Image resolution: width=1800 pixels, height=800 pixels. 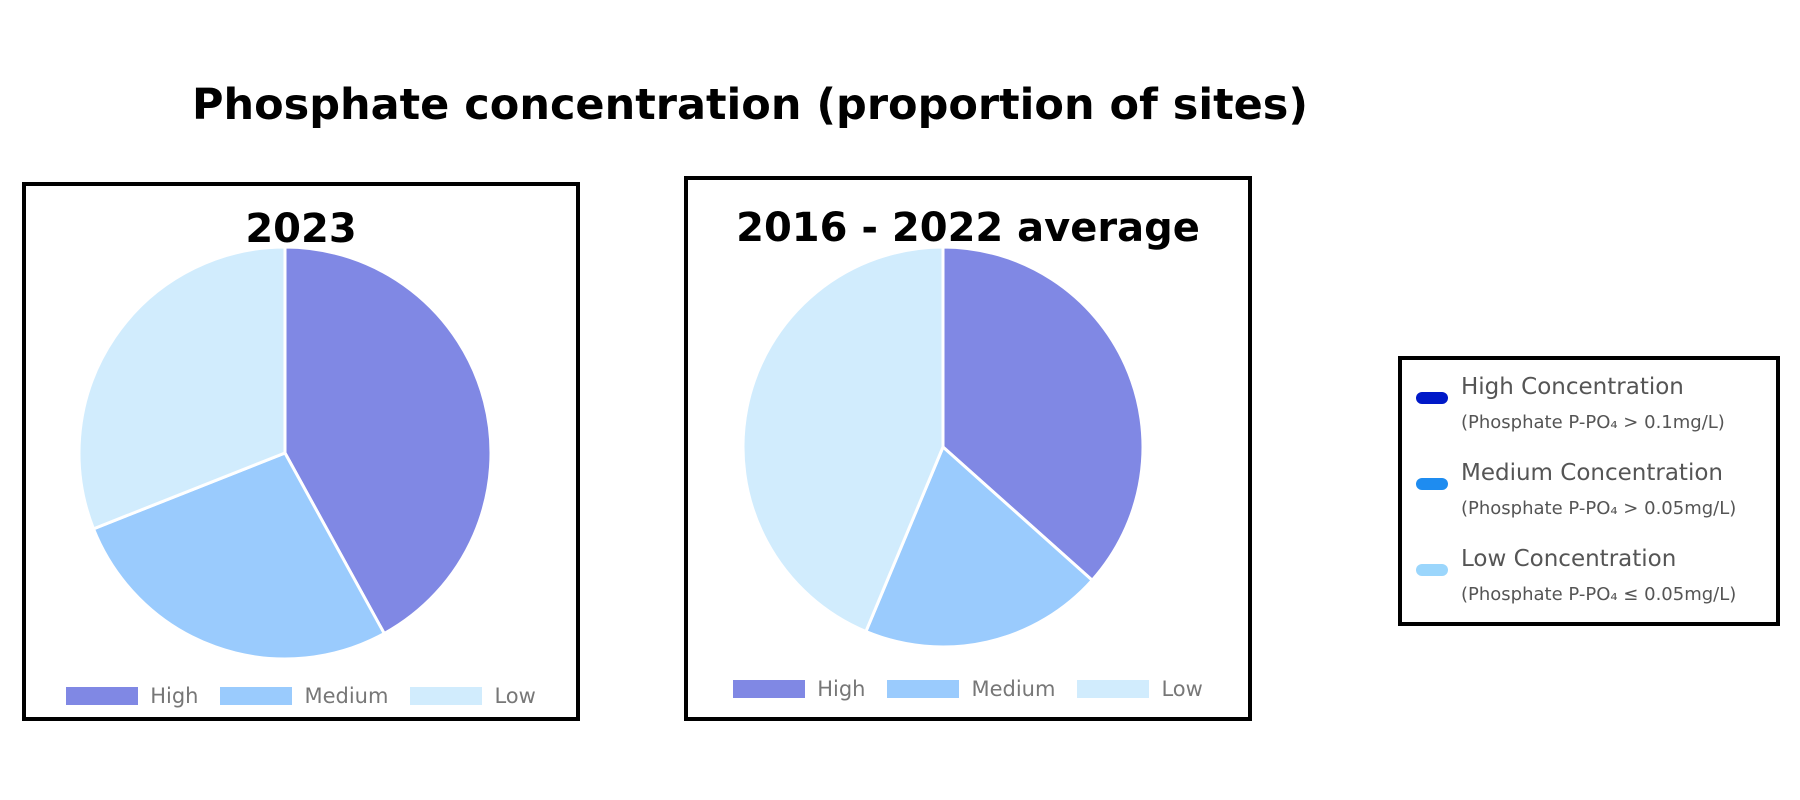 What do you see at coordinates (1592, 473) in the screenshot?
I see `key-label-medium: Medium Concentration` at bounding box center [1592, 473].